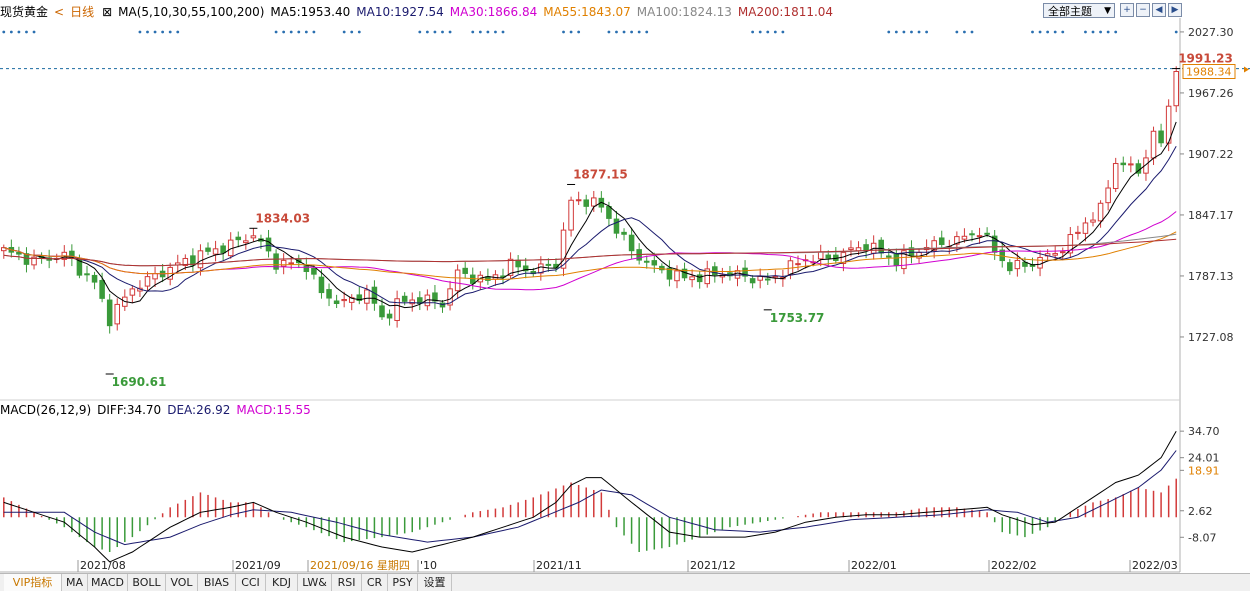  Describe the element at coordinates (315, 582) in the screenshot. I see `tab-8: LW&` at that location.